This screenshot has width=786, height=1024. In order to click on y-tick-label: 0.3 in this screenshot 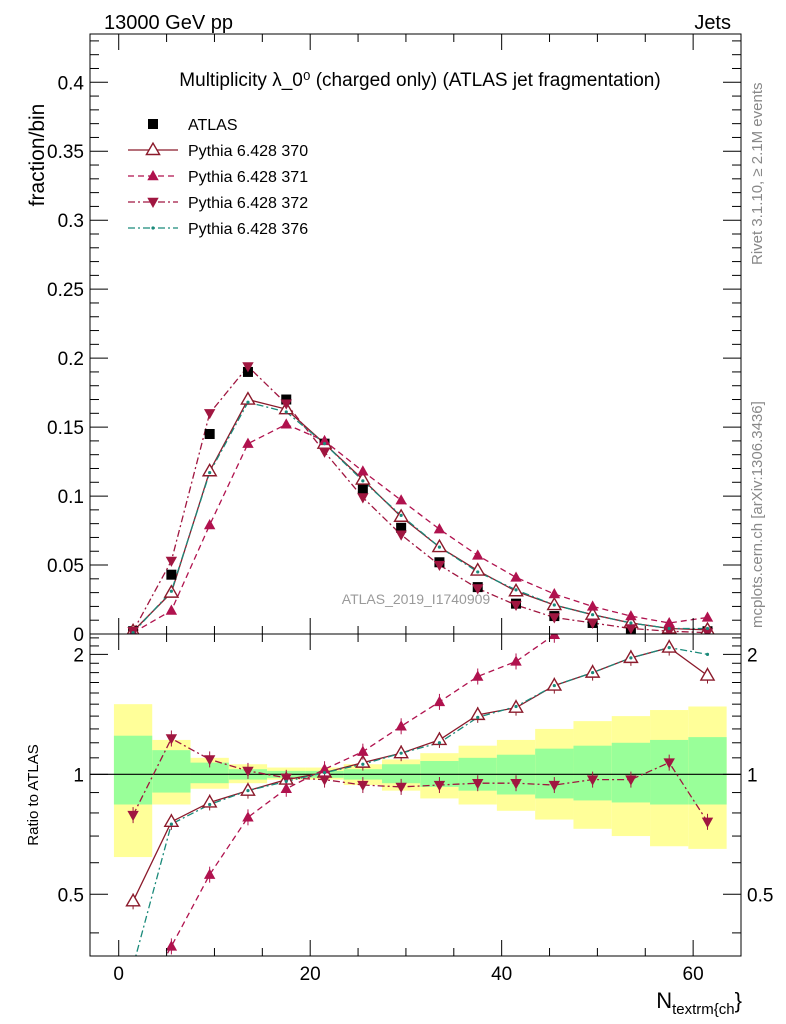, I will do `click(71, 221)`.